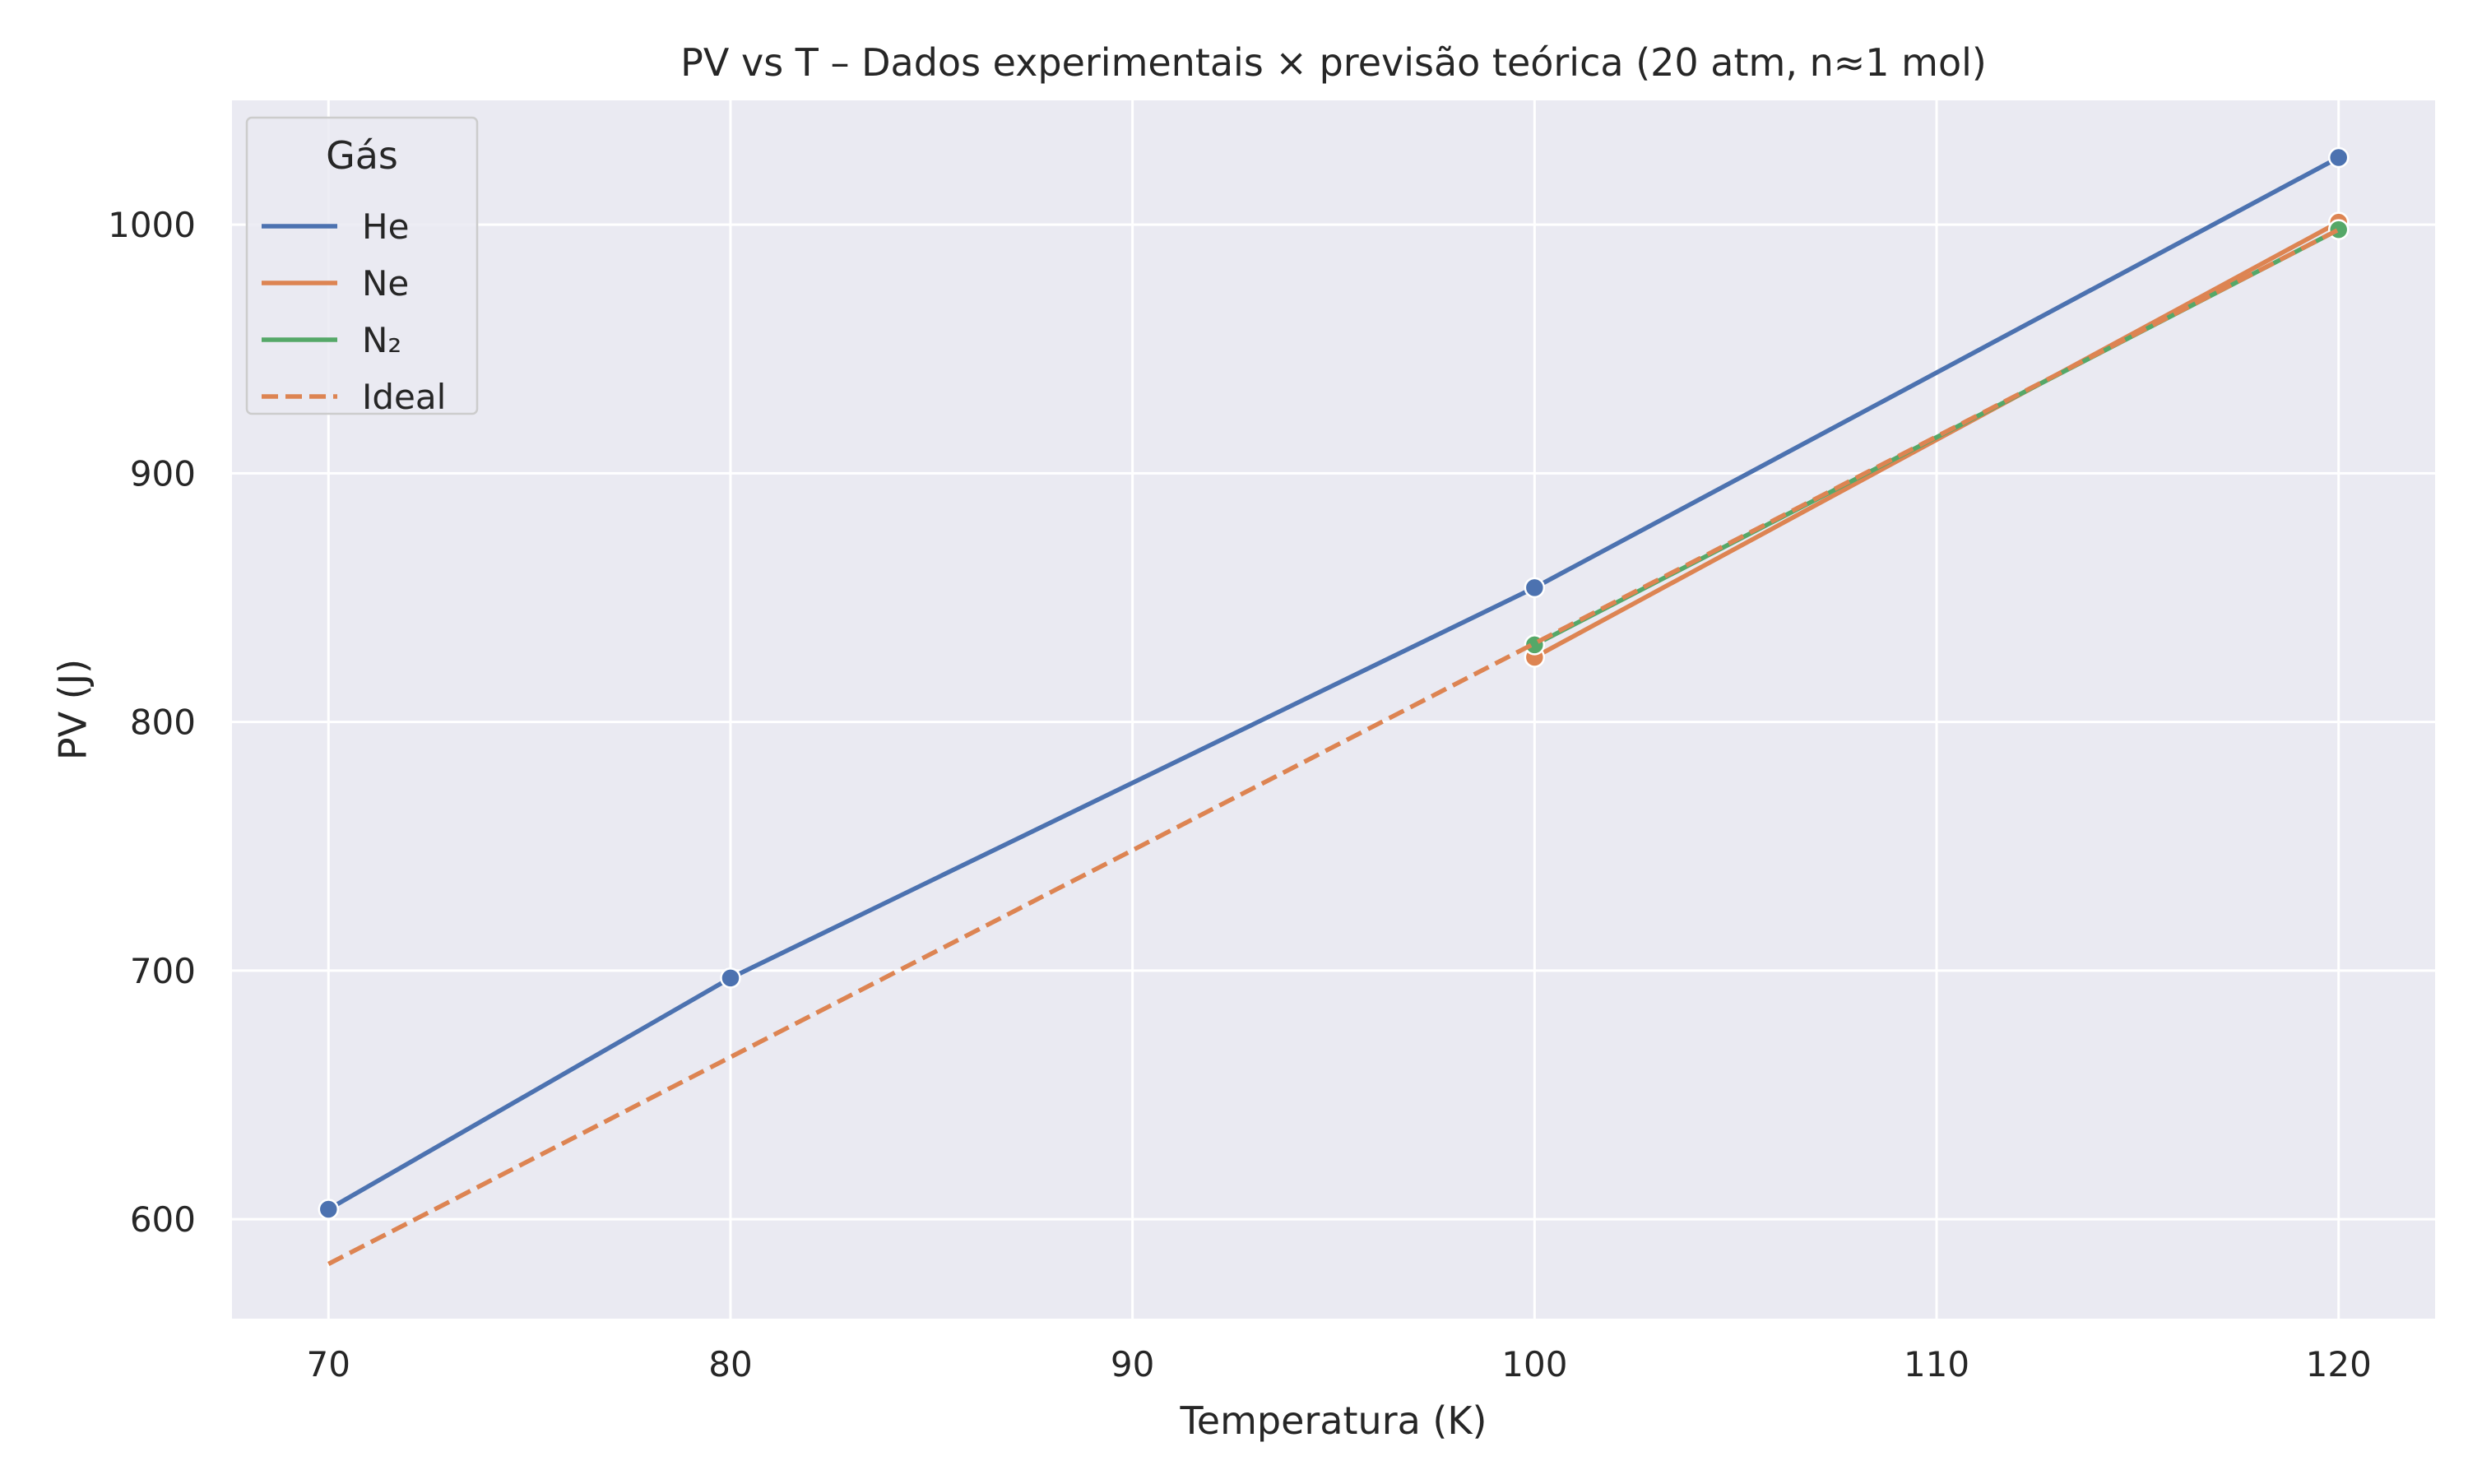  Describe the element at coordinates (163, 1219) in the screenshot. I see `y-tick-label: 600` at that location.